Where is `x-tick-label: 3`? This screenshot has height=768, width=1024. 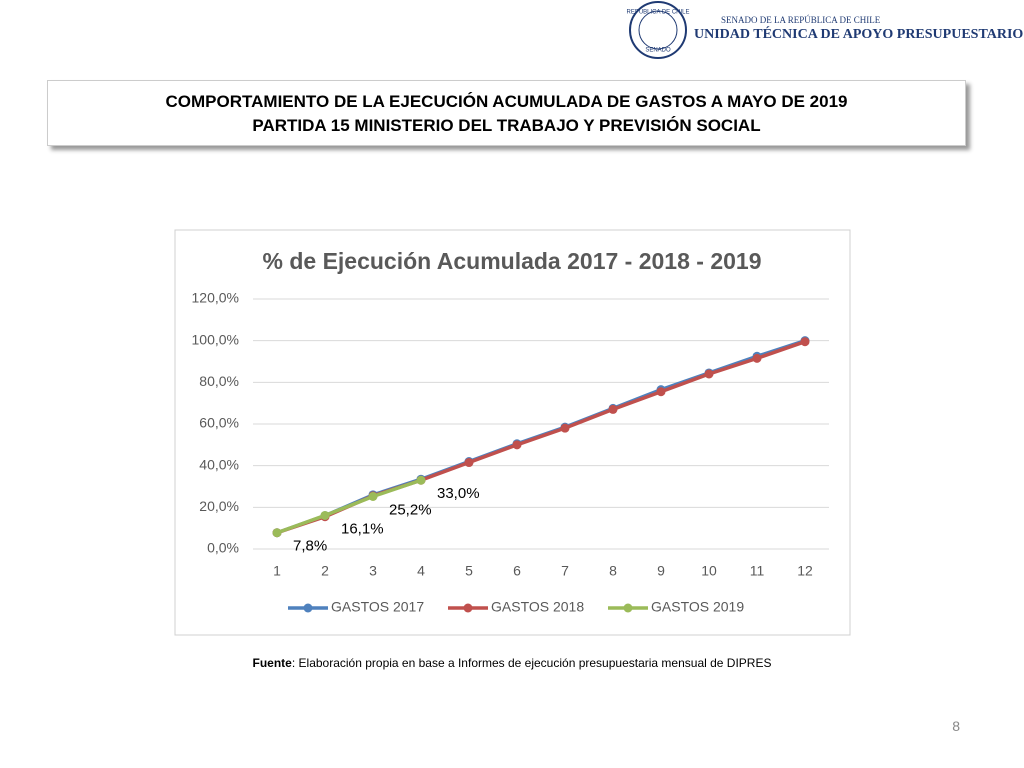
x-tick-label: 3 is located at coordinates (373, 571).